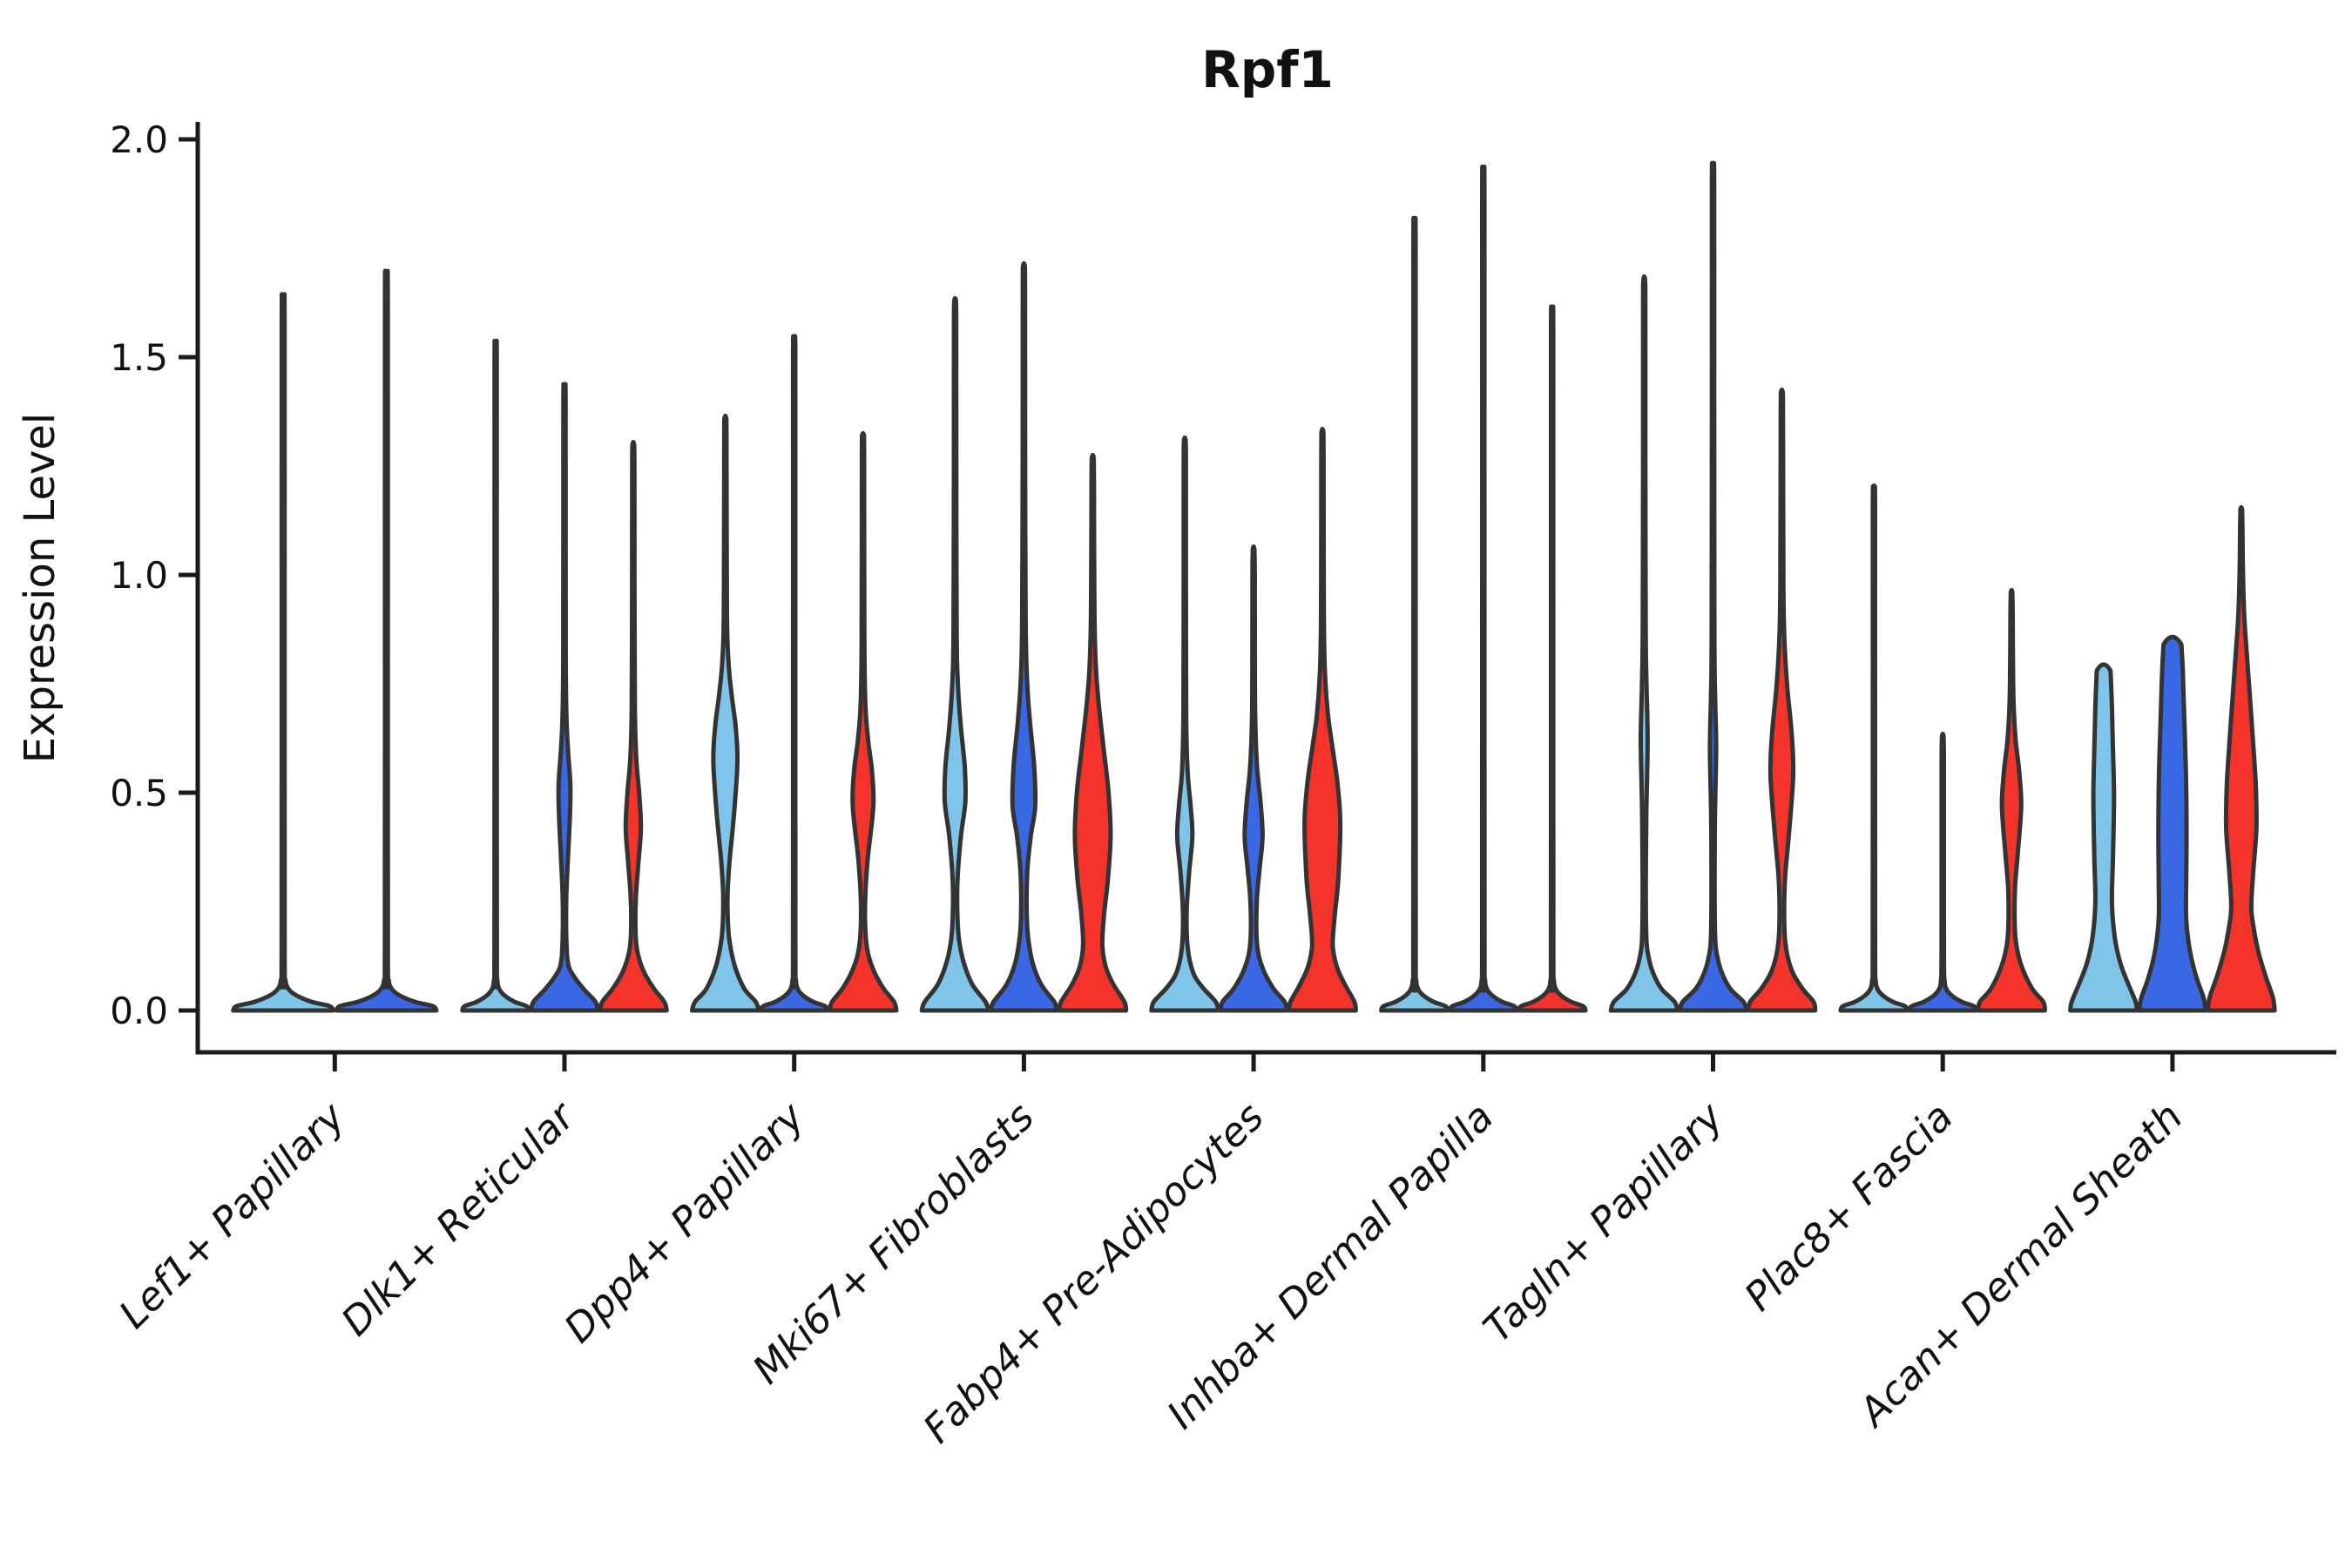 This screenshot has width=2352, height=1568. What do you see at coordinates (233, 1214) in the screenshot?
I see `x-tick-label: Lef1+ Papillary` at bounding box center [233, 1214].